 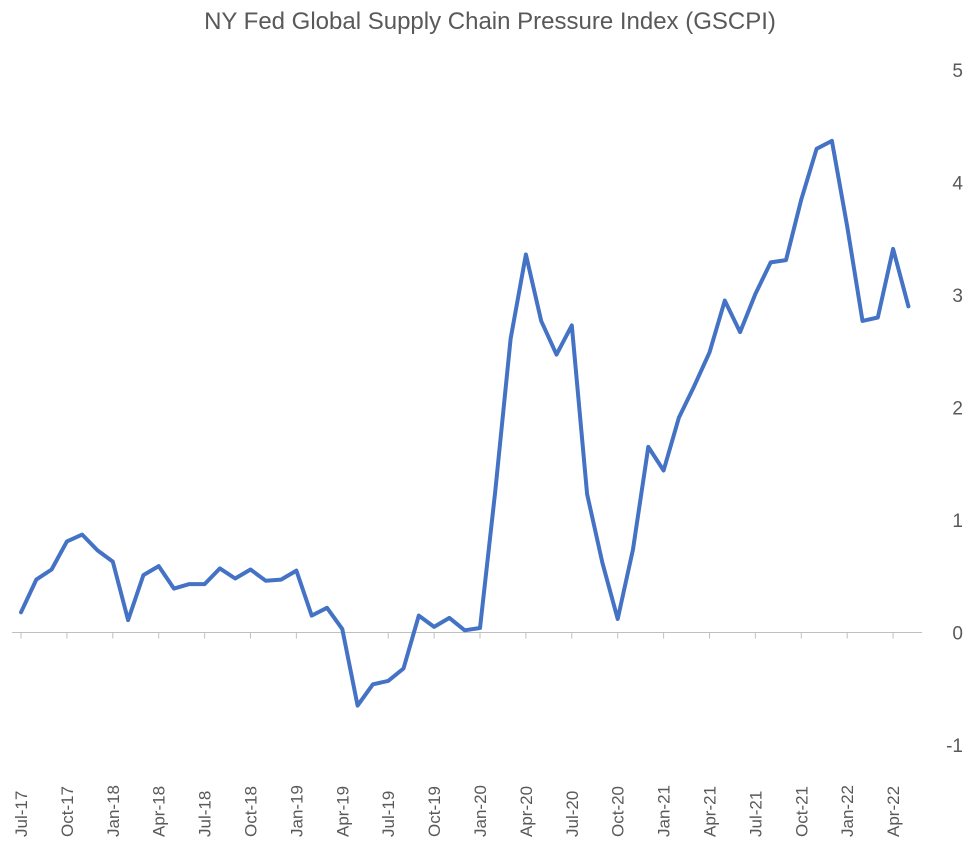 I want to click on y-tick-label: -1, so click(x=954, y=746).